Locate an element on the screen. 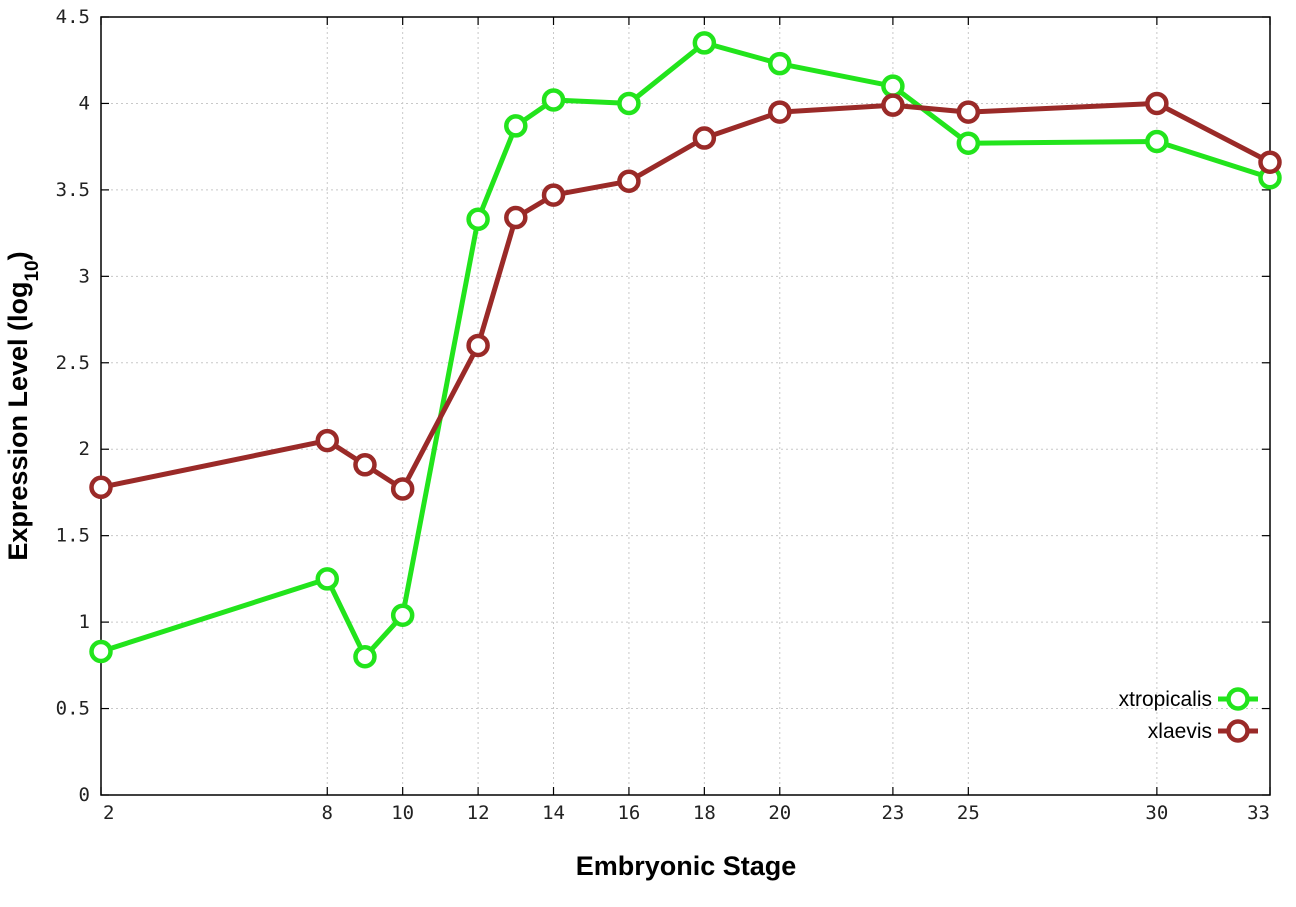 The image size is (1296, 907). legend-label: xlaevis is located at coordinates (1180, 731).